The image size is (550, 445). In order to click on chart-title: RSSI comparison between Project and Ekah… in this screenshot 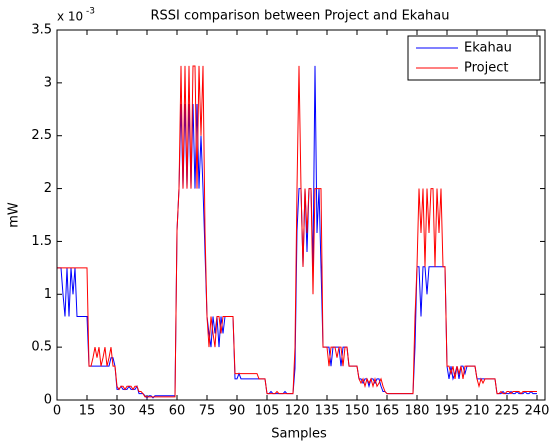, I will do `click(299, 16)`.